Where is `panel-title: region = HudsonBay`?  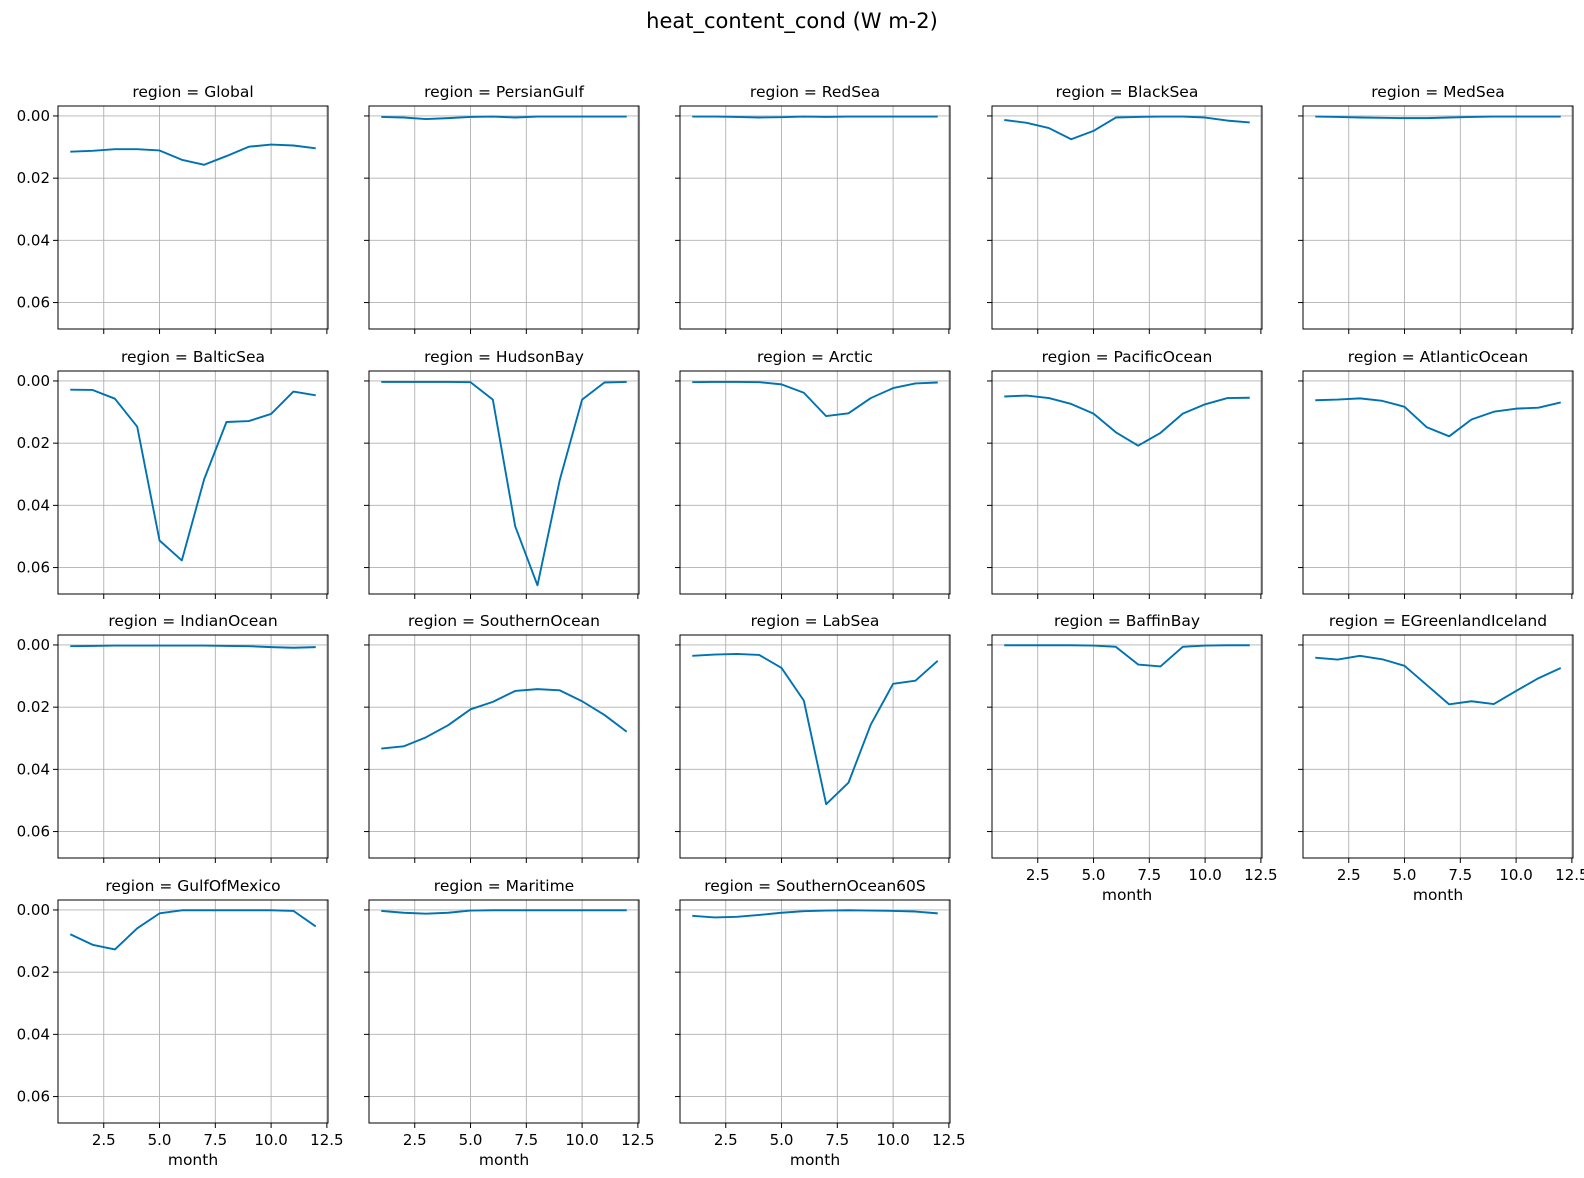
panel-title: region = HudsonBay is located at coordinates (504, 357).